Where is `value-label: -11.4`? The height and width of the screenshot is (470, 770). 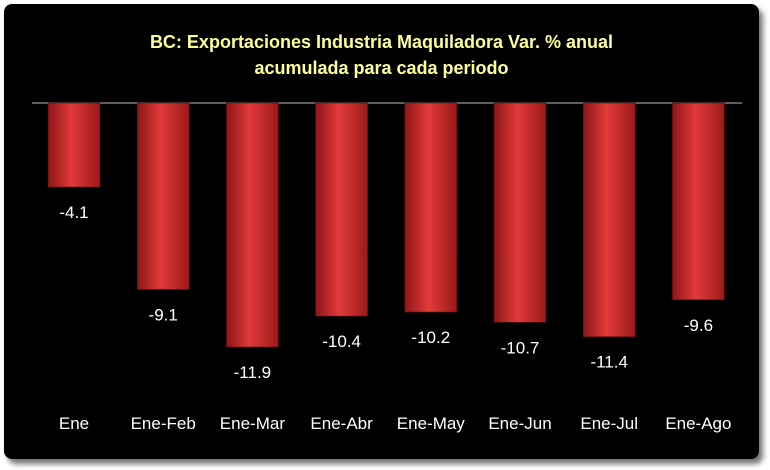 value-label: -11.4 is located at coordinates (609, 362).